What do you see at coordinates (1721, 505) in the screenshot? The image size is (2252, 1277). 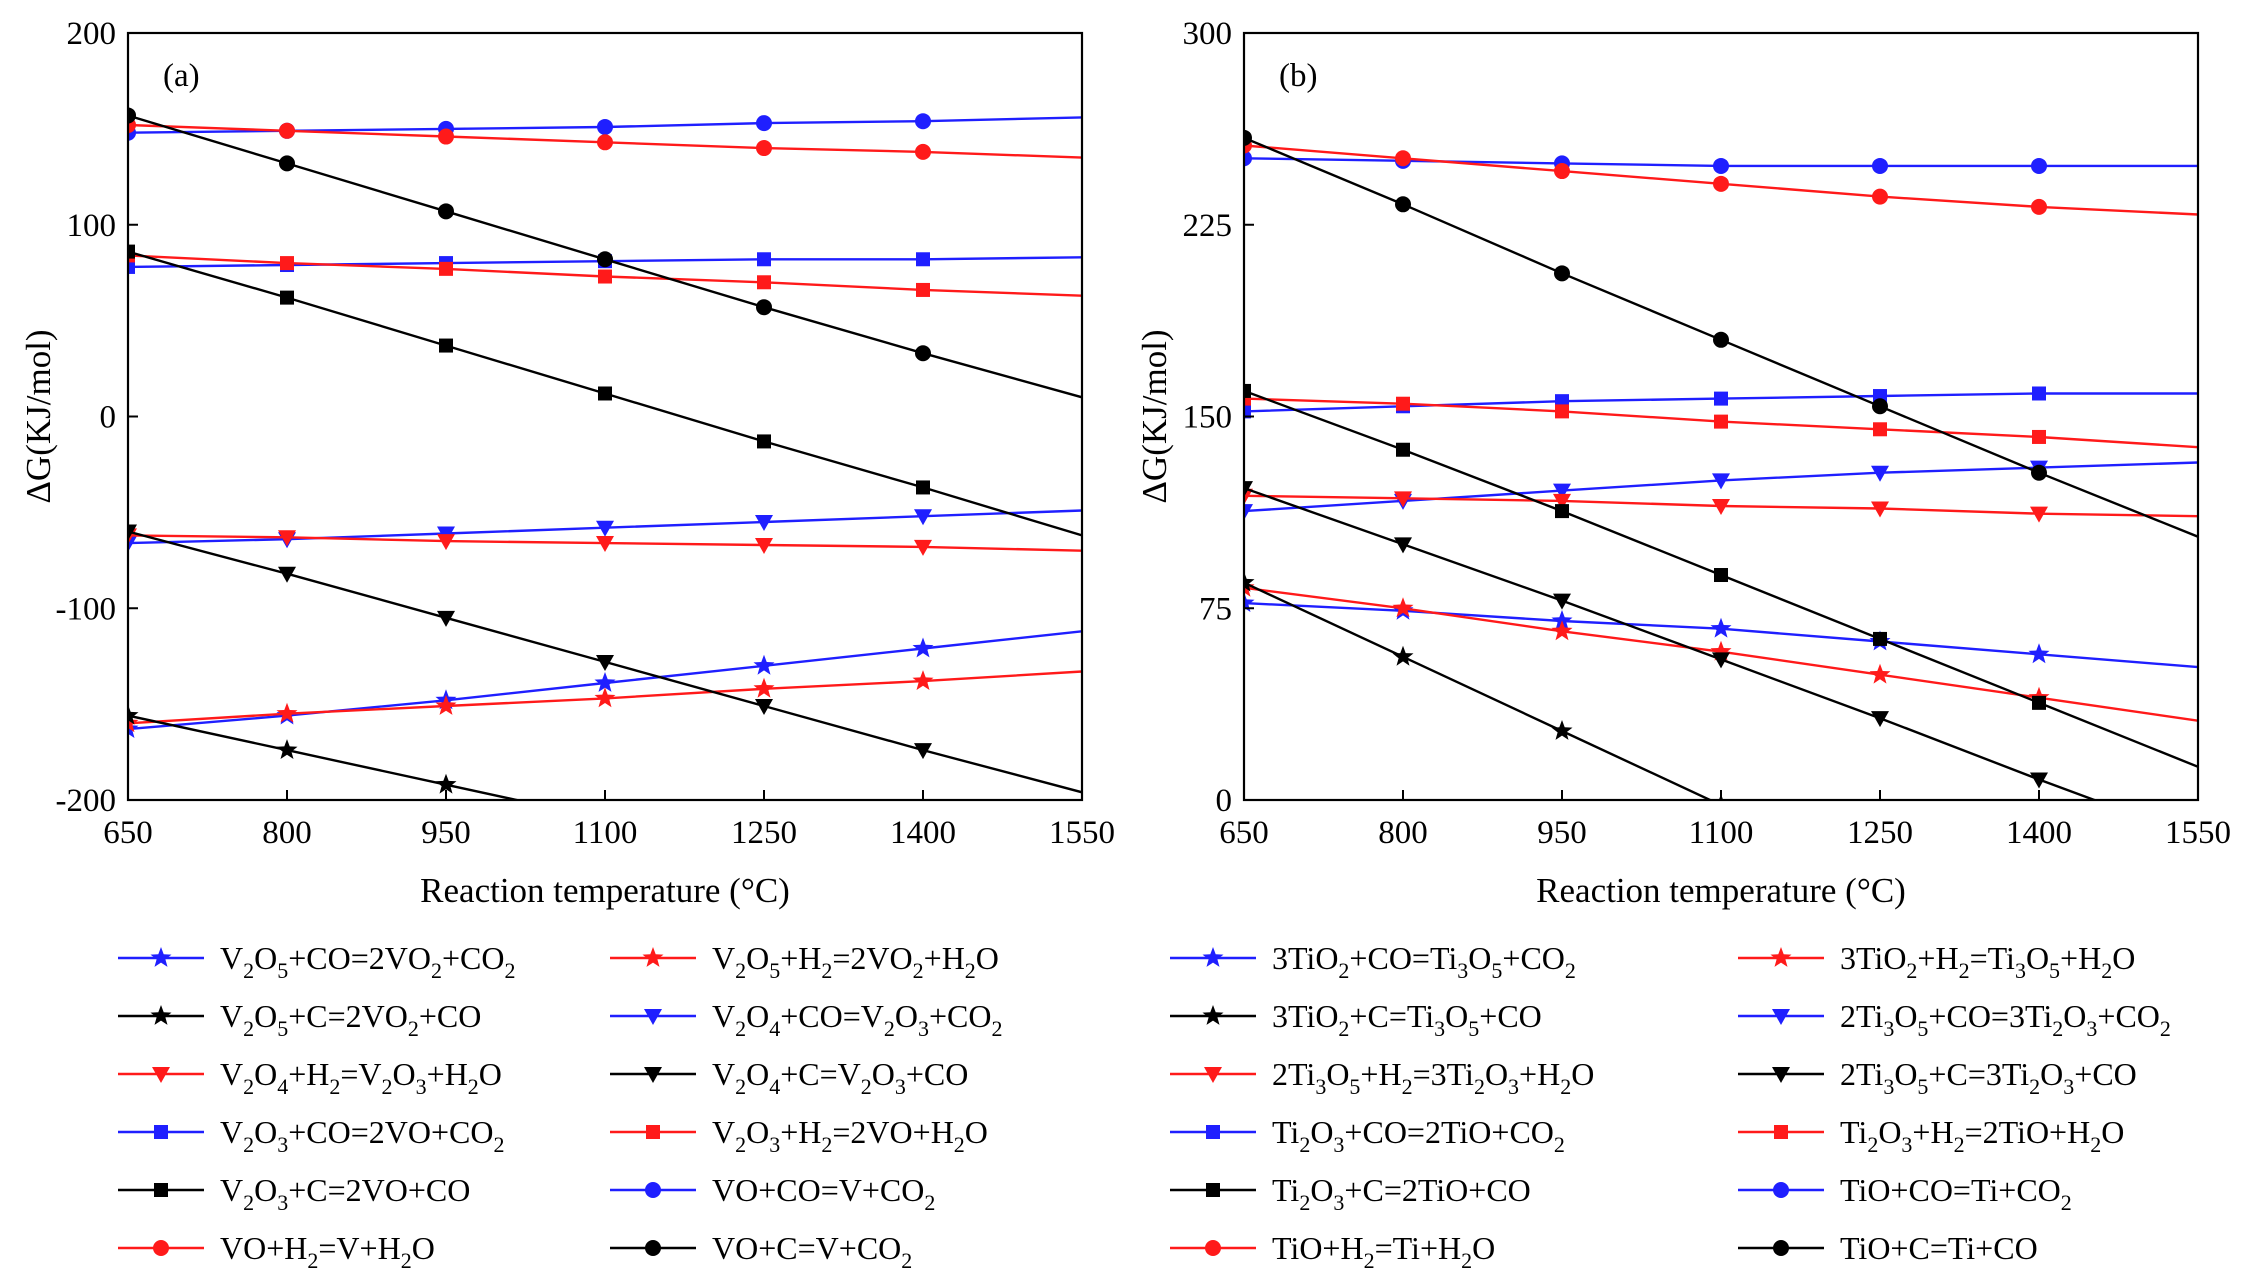 I see `series-2Ti3O5+H2=3Ti2O3+H2O` at bounding box center [1721, 505].